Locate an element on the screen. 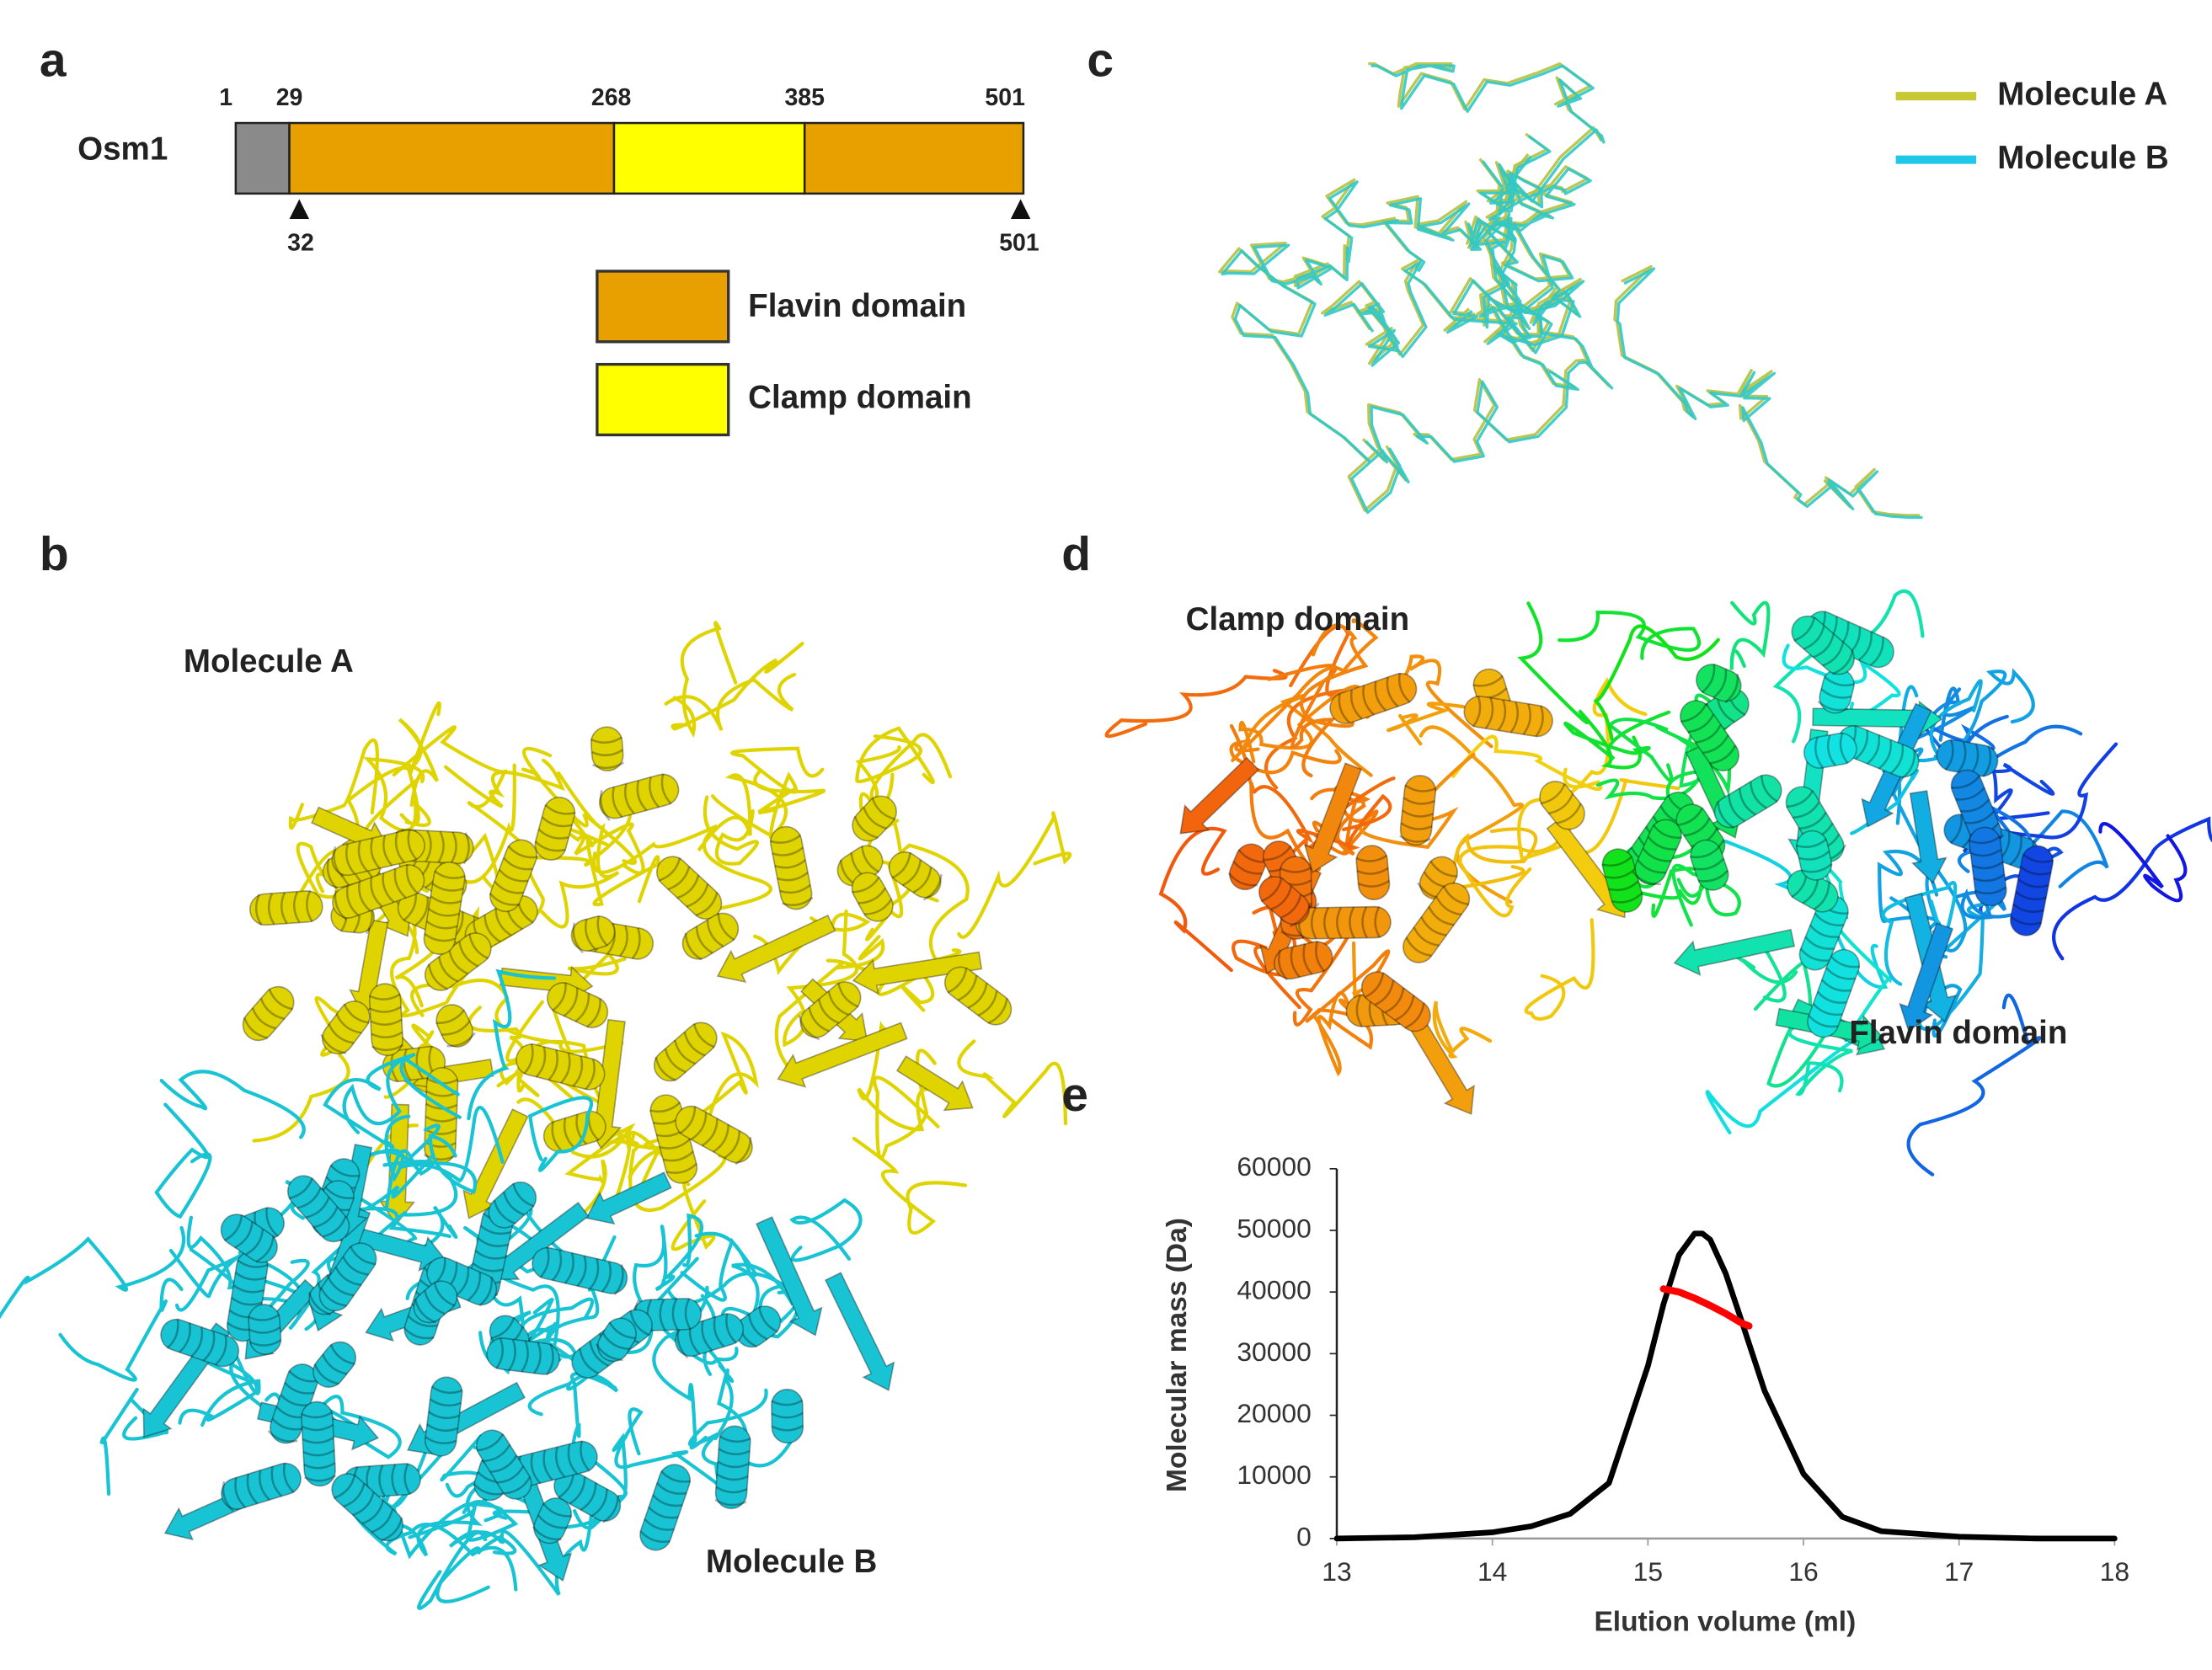 The image size is (2212, 1670). residue-number: 501 is located at coordinates (1005, 97).